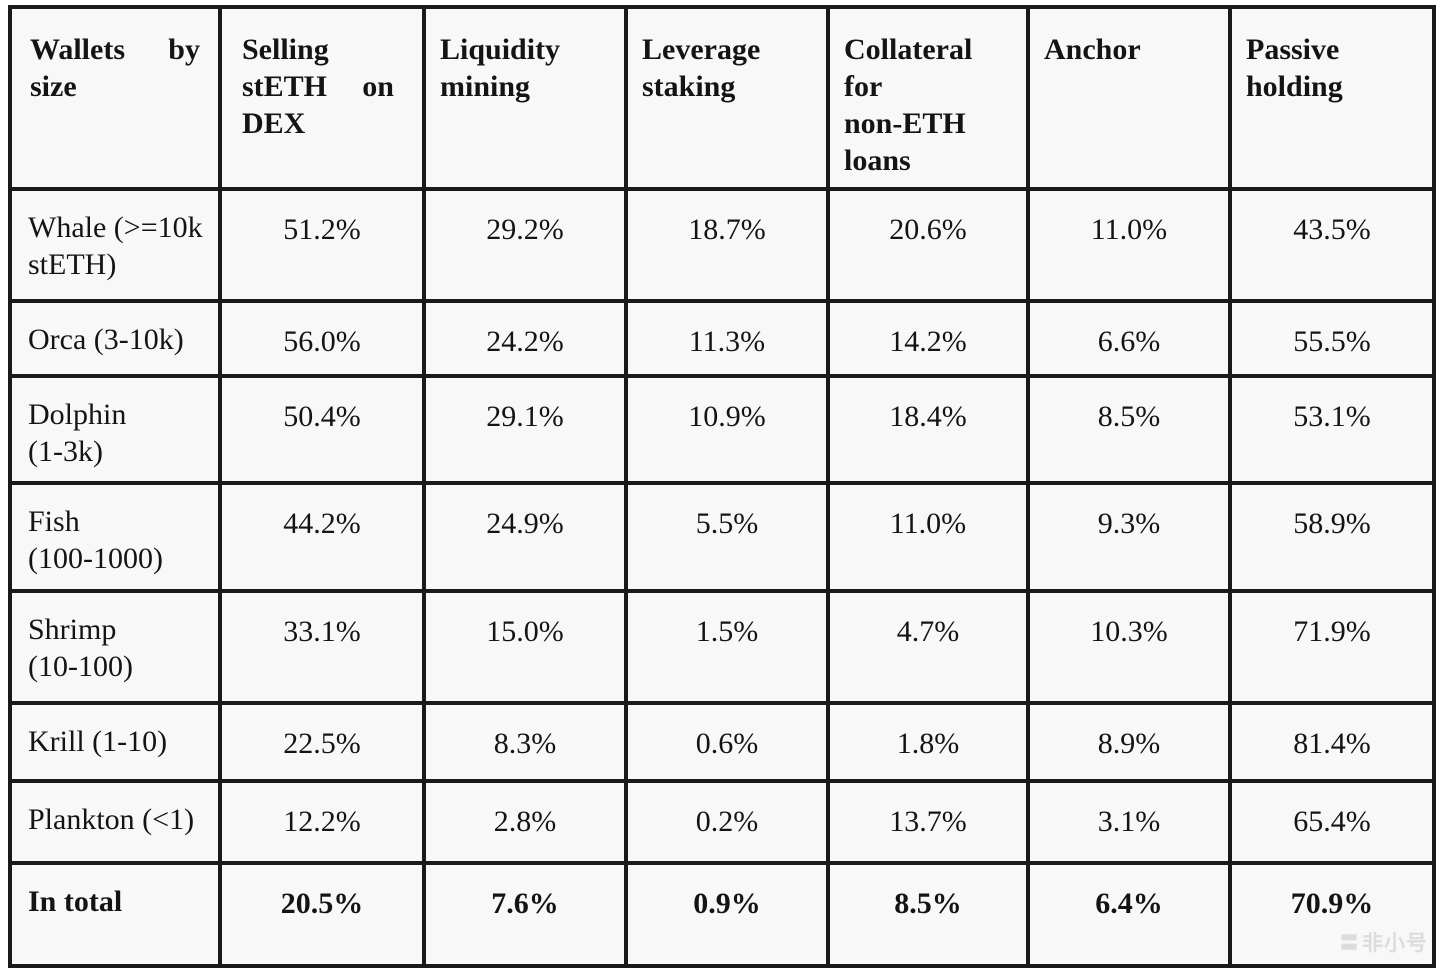 The image size is (1440, 968). Describe the element at coordinates (115, 338) in the screenshot. I see `row-label-orca: Orca (3-10k)` at that location.